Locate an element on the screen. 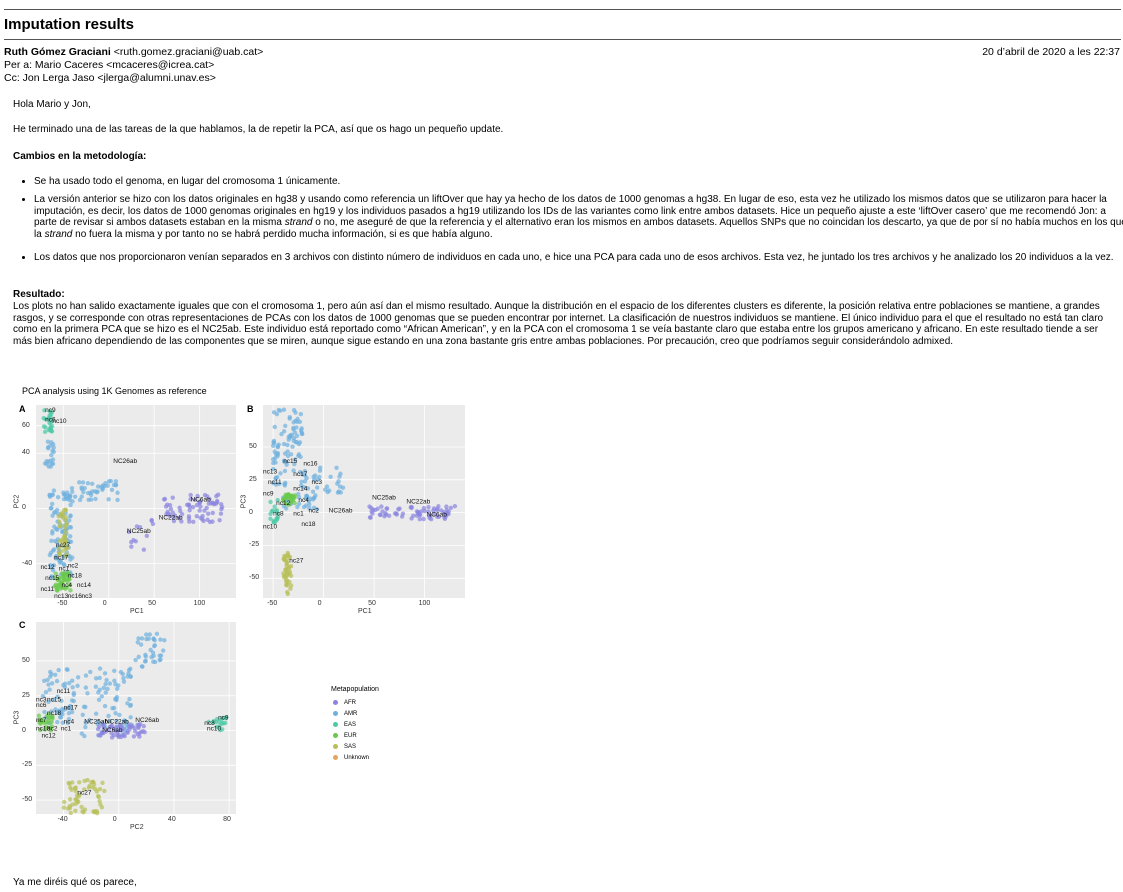  legend-entry-eas: EAS is located at coordinates (355, 724).